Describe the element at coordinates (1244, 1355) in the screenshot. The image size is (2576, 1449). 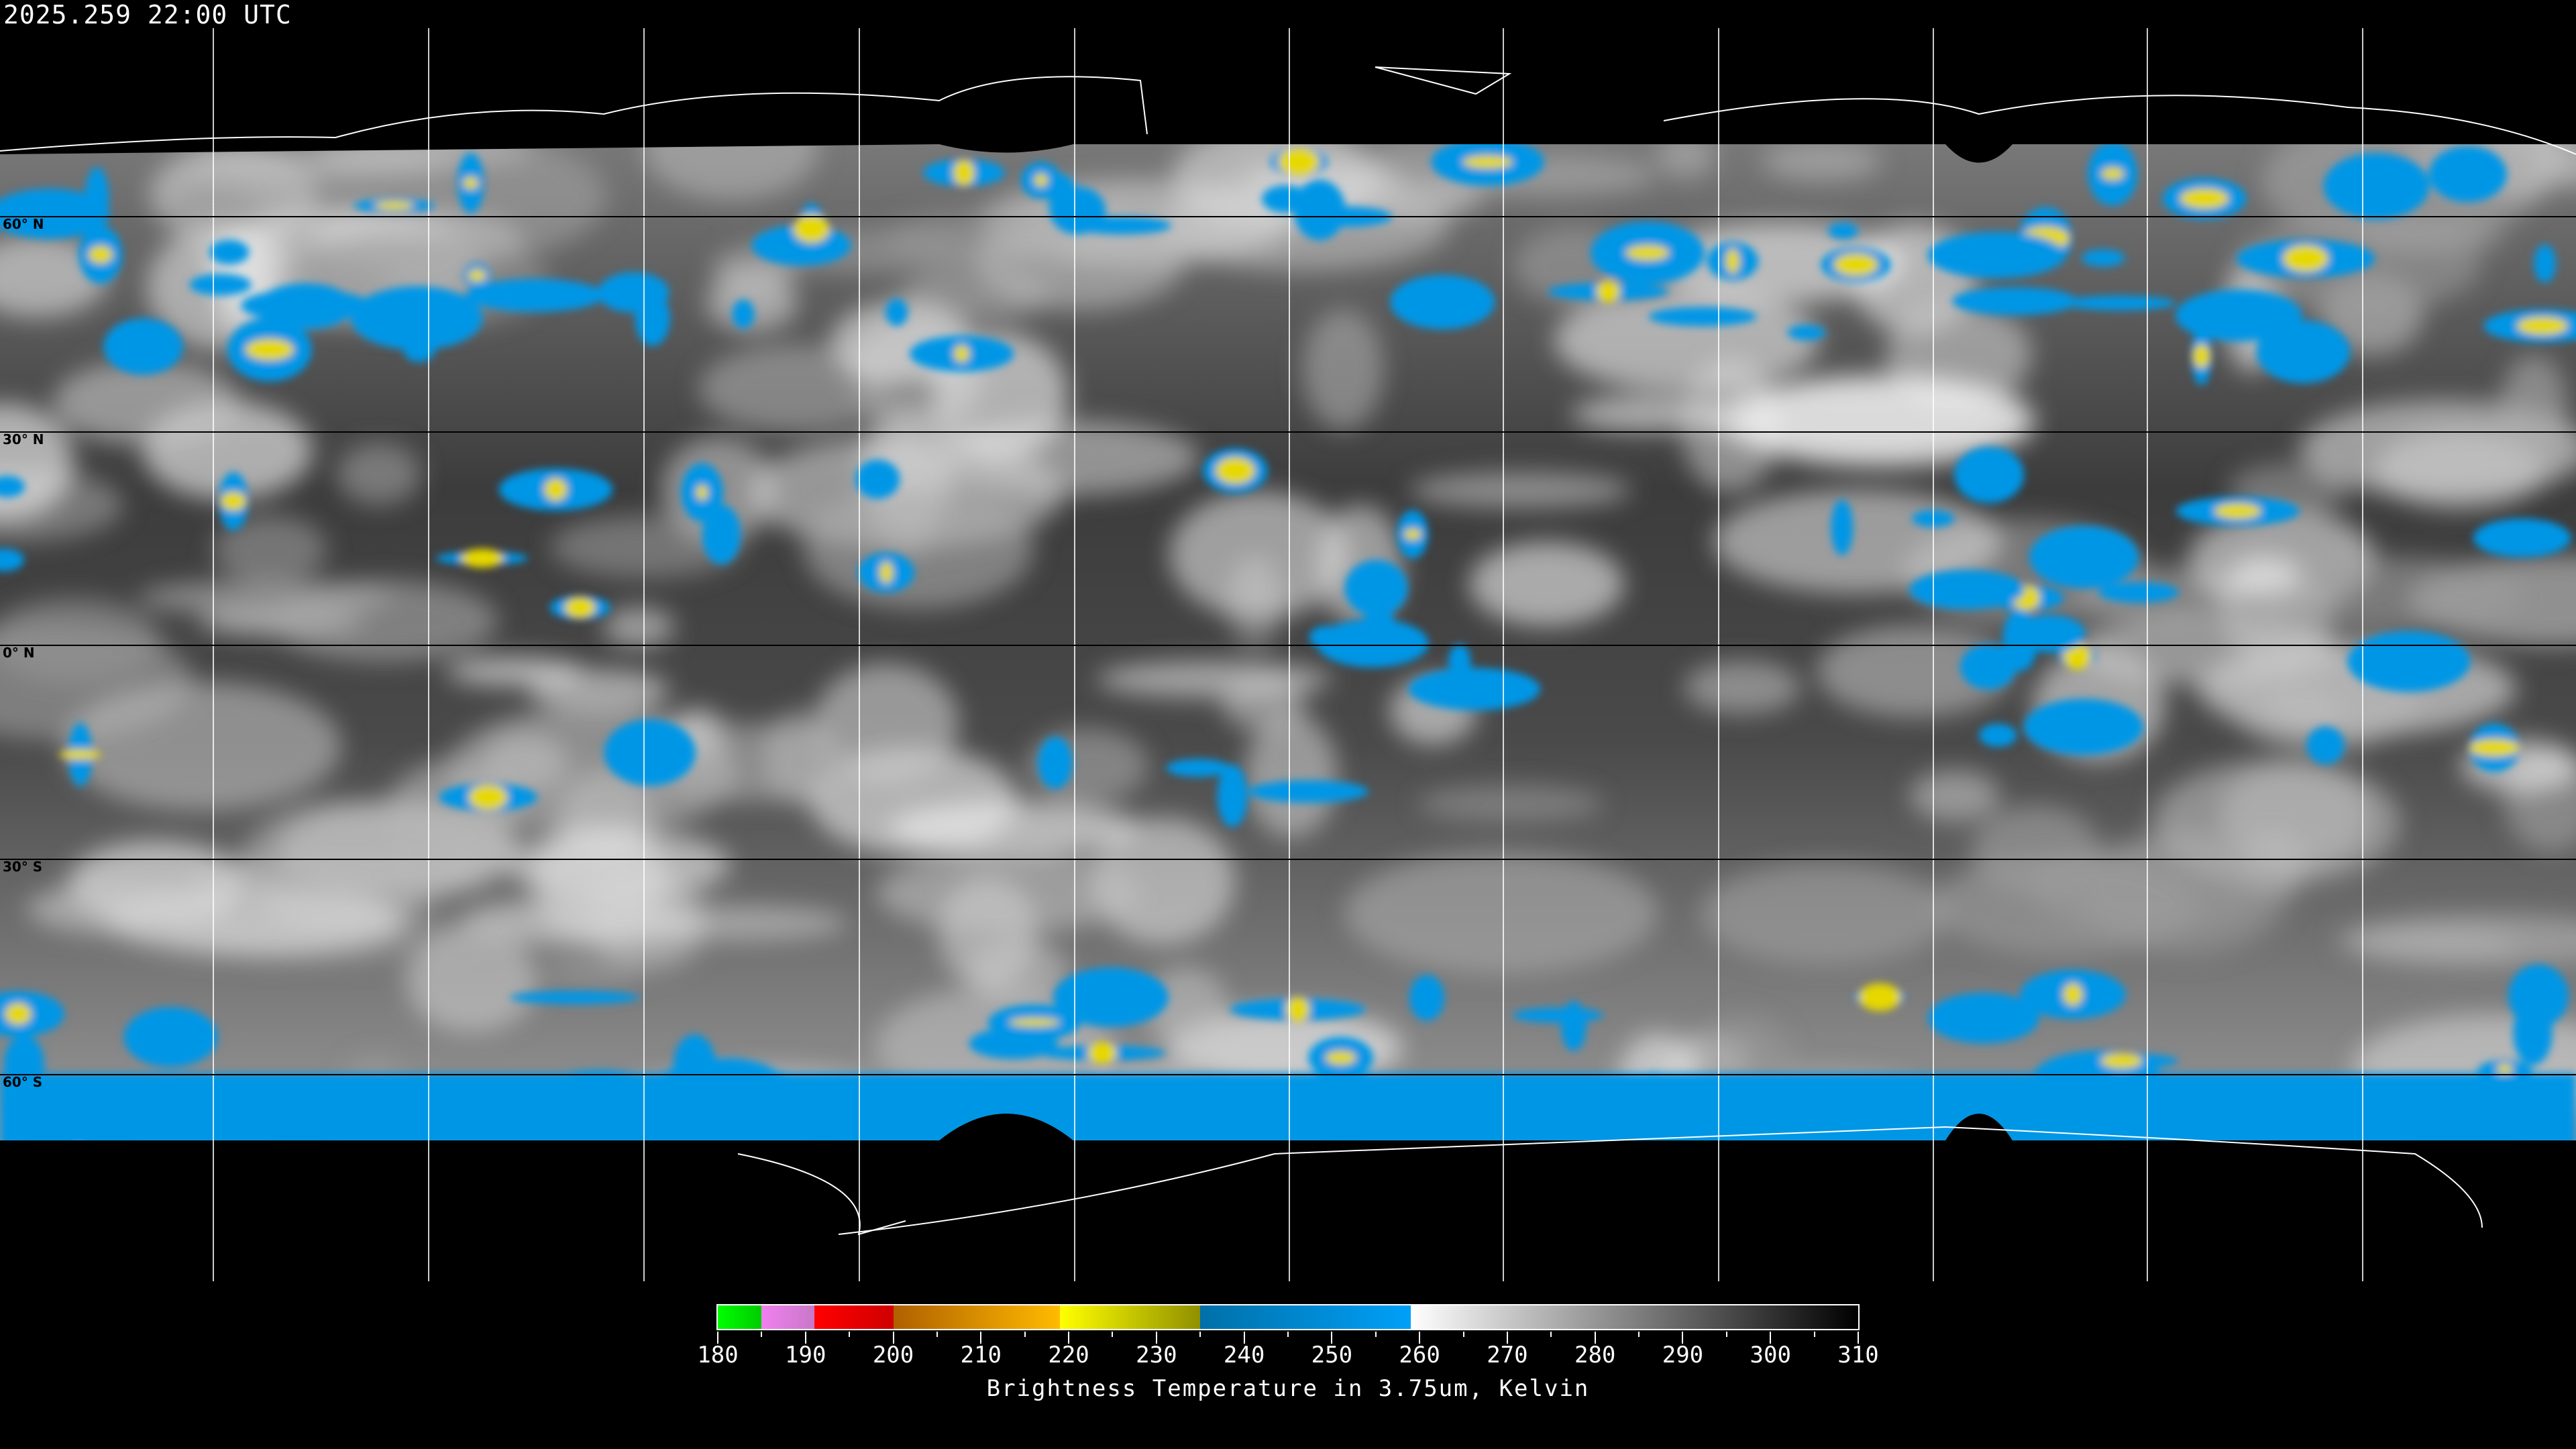
I see `colorbar-tick-label: 240` at that location.